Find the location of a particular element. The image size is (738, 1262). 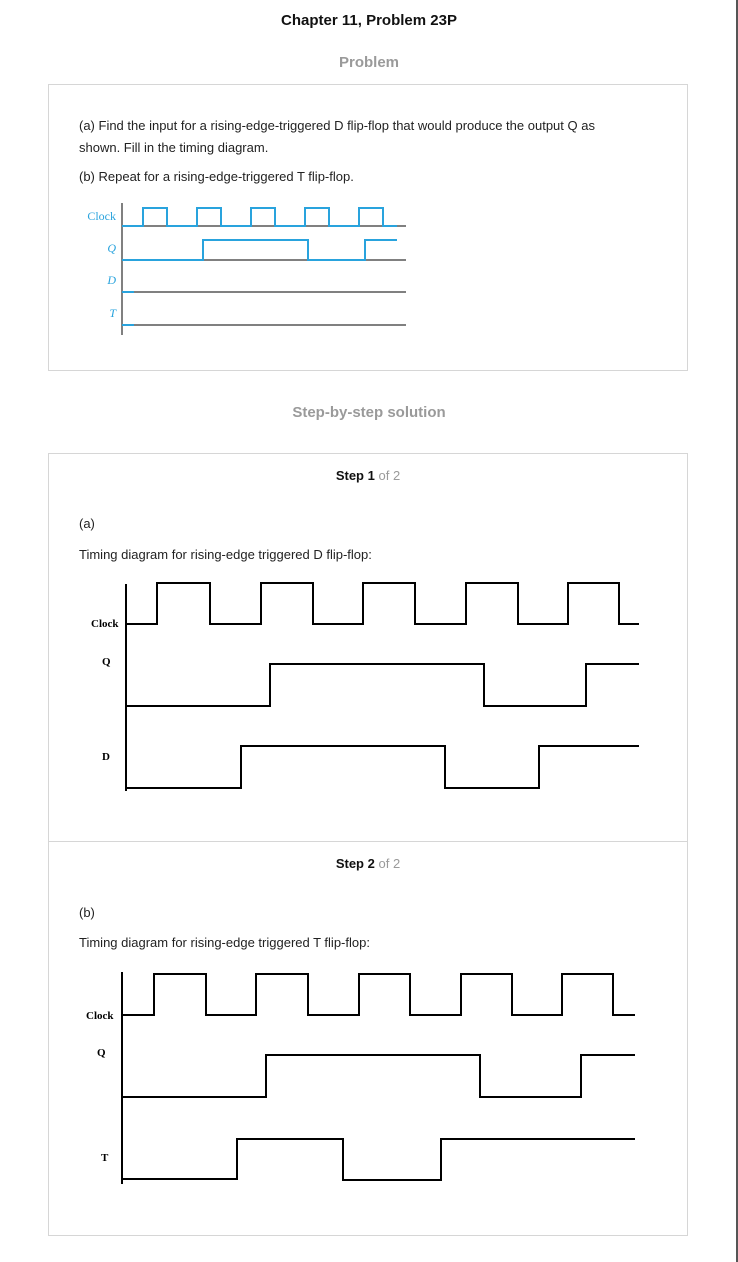

step-2-t-wave is located at coordinates (378, 1159).